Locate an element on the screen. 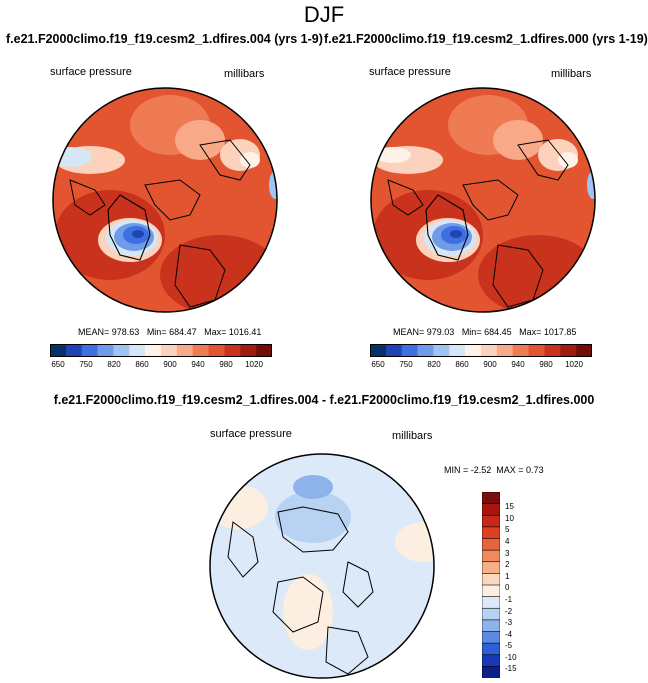 The height and width of the screenshot is (683, 648). diff-colorbar-tick: 15 is located at coordinates (509, 506).